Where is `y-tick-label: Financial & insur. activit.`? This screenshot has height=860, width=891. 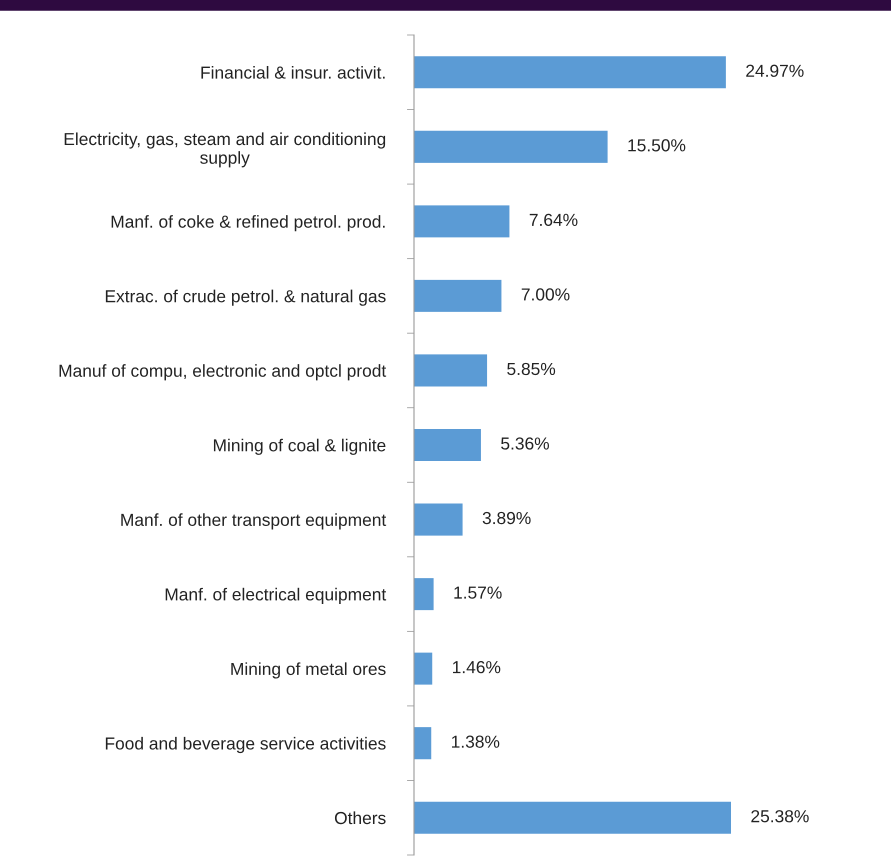 y-tick-label: Financial & insur. activit. is located at coordinates (293, 72).